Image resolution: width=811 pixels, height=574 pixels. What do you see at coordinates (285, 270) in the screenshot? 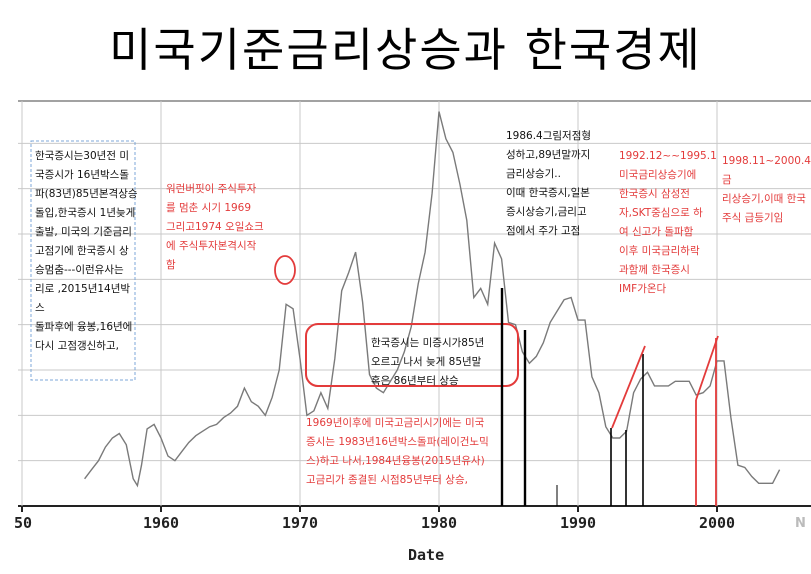
I see `peak-1969-circle` at bounding box center [285, 270].